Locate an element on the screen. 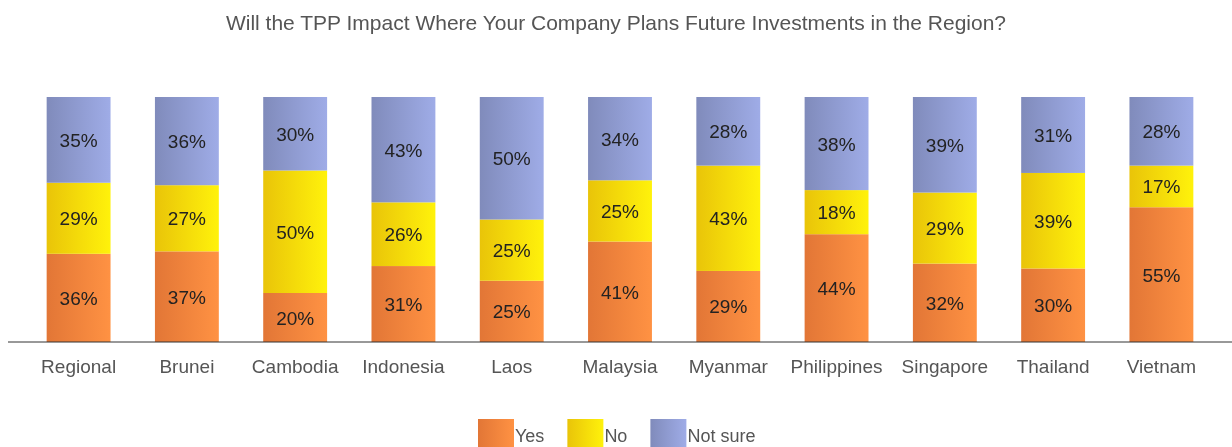  x-tick-label: Brunei is located at coordinates (187, 367).